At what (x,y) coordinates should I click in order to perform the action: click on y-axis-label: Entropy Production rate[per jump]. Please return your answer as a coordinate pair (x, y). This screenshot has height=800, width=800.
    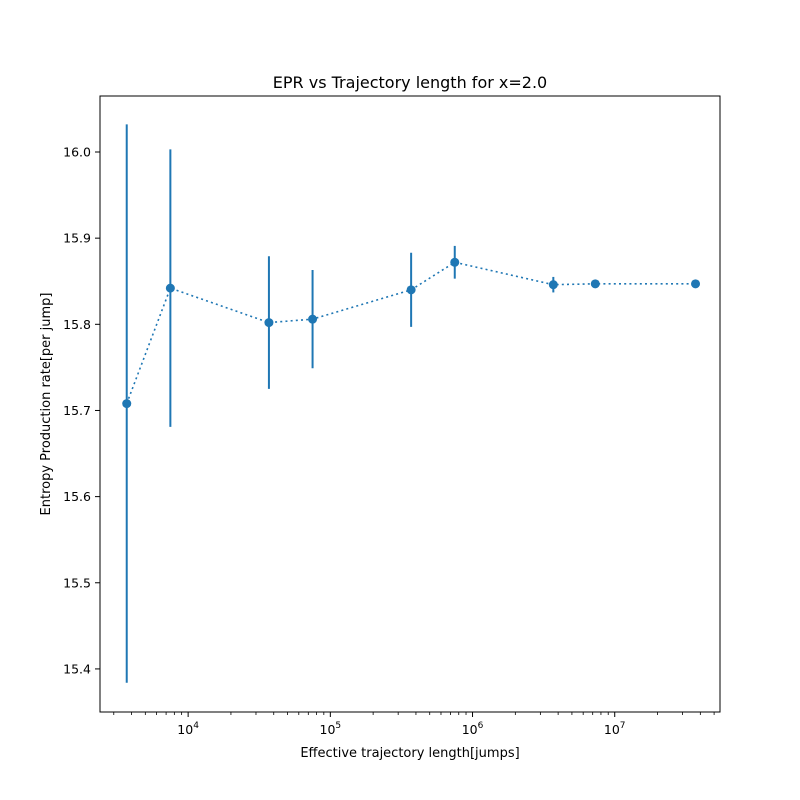
    Looking at the image, I should click on (46, 404).